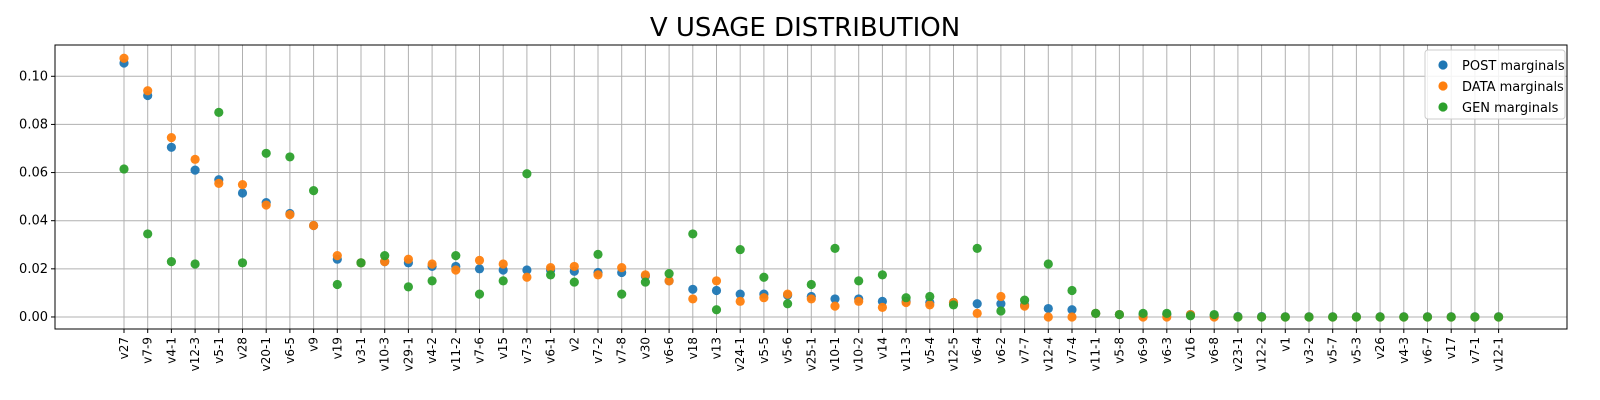 This screenshot has height=400, width=1600. I want to click on y-tick-label: 0.00, so click(33, 317).